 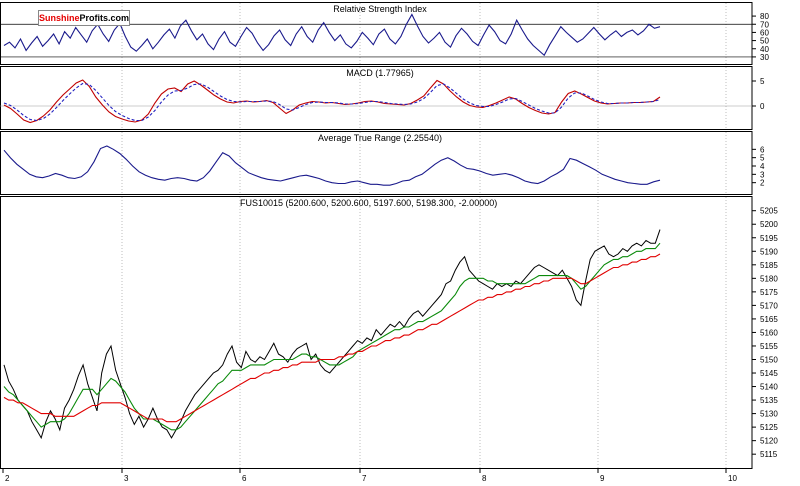 I want to click on y-tick-label: 3, so click(x=762, y=174).